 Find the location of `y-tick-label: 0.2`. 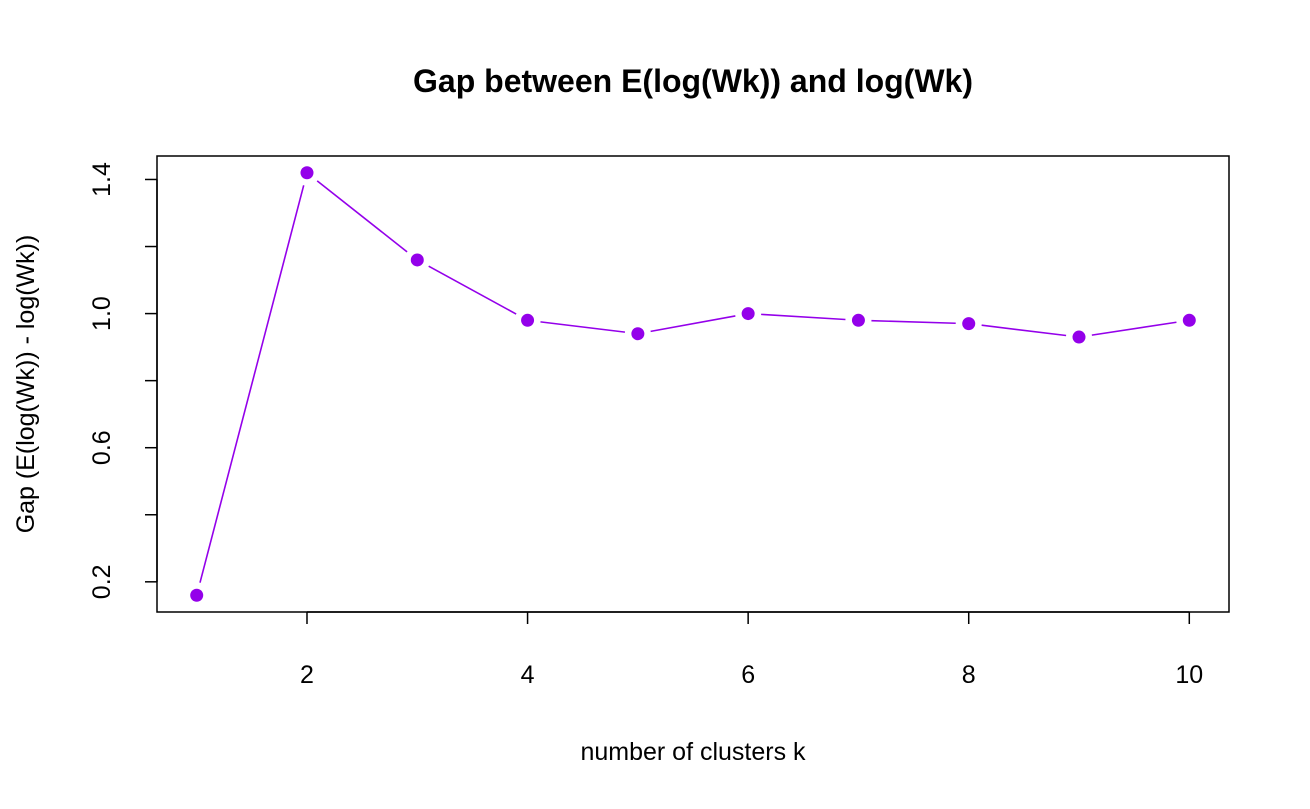

y-tick-label: 0.2 is located at coordinates (102, 581).